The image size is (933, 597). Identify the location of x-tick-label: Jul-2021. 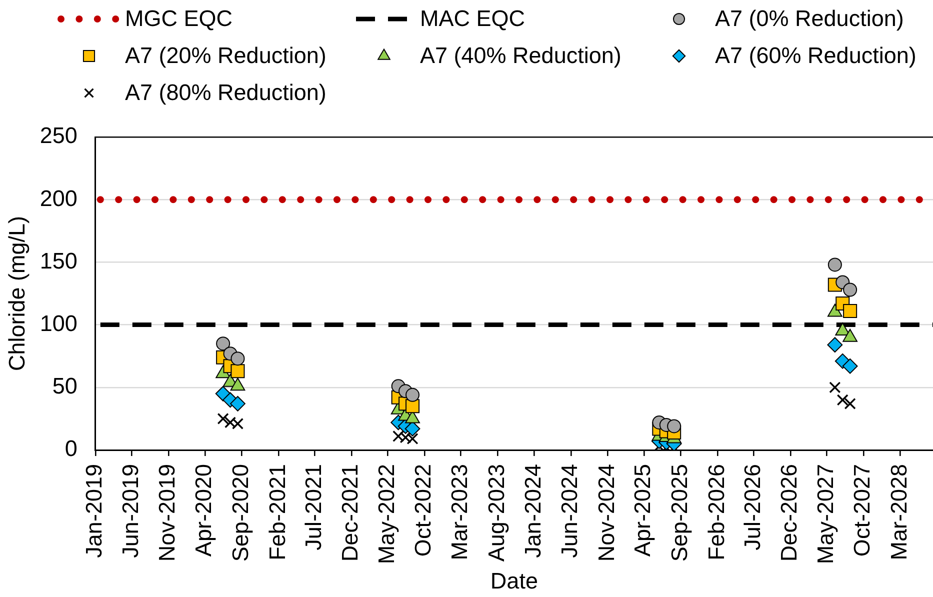
(313, 507).